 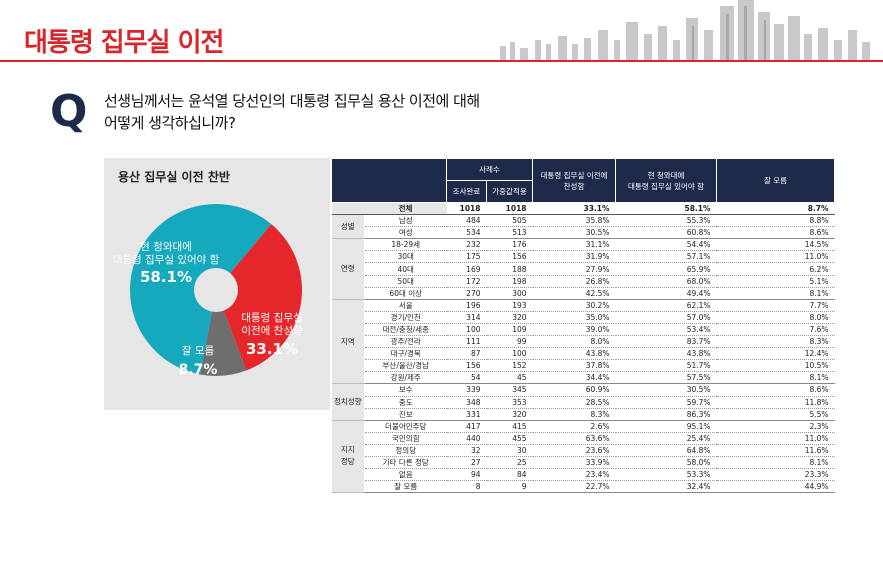 What do you see at coordinates (775, 305) in the screenshot?
I see `table-cell: 7.7%` at bounding box center [775, 305].